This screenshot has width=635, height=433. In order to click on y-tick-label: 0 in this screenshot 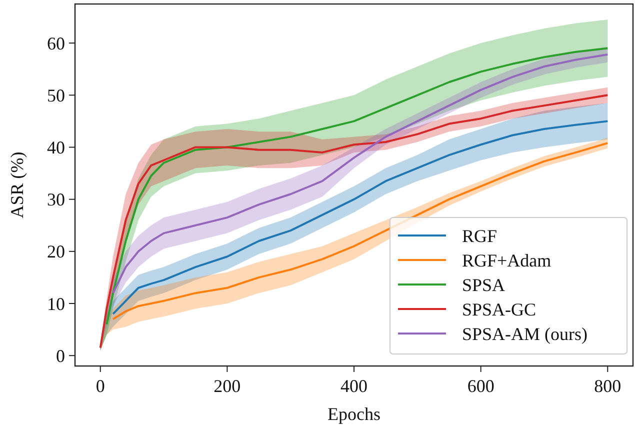, I will do `click(60, 356)`.